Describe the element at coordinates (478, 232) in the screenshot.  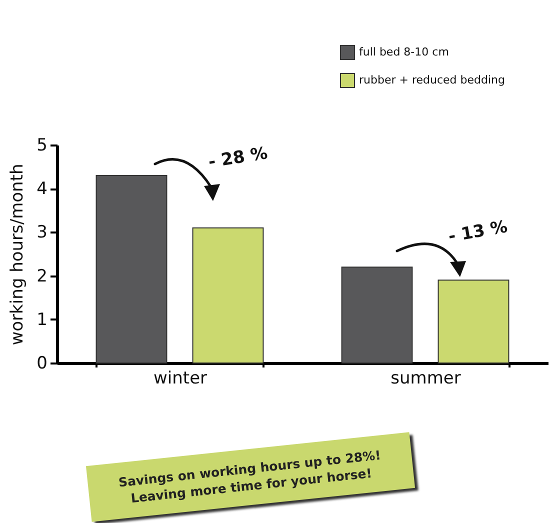
I see `annotation: - 13 %` at that location.